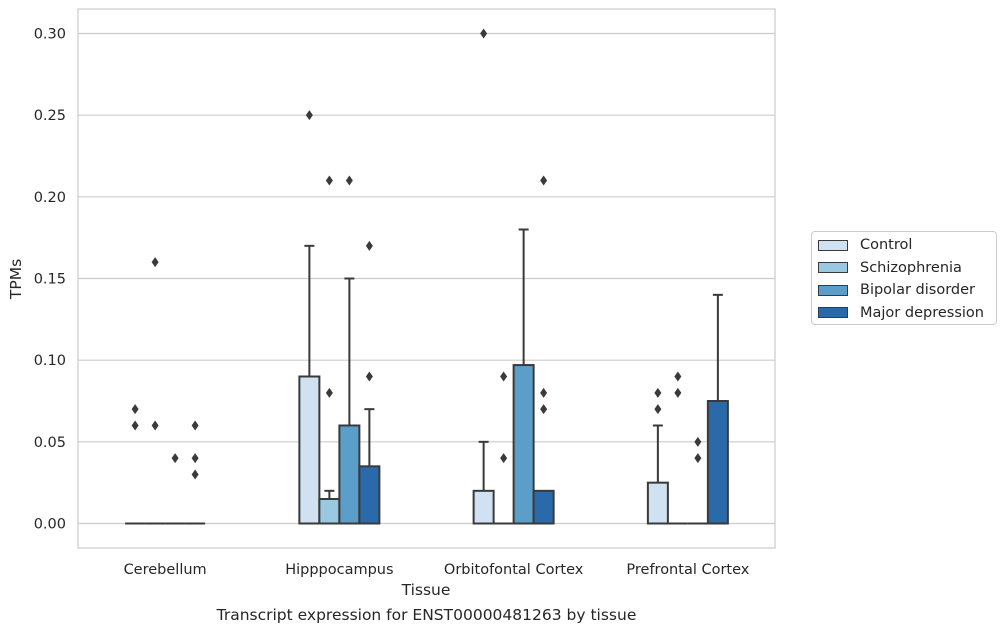 This screenshot has height=634, width=1007. Describe the element at coordinates (50, 361) in the screenshot. I see `y-tick-label: 0.10` at that location.